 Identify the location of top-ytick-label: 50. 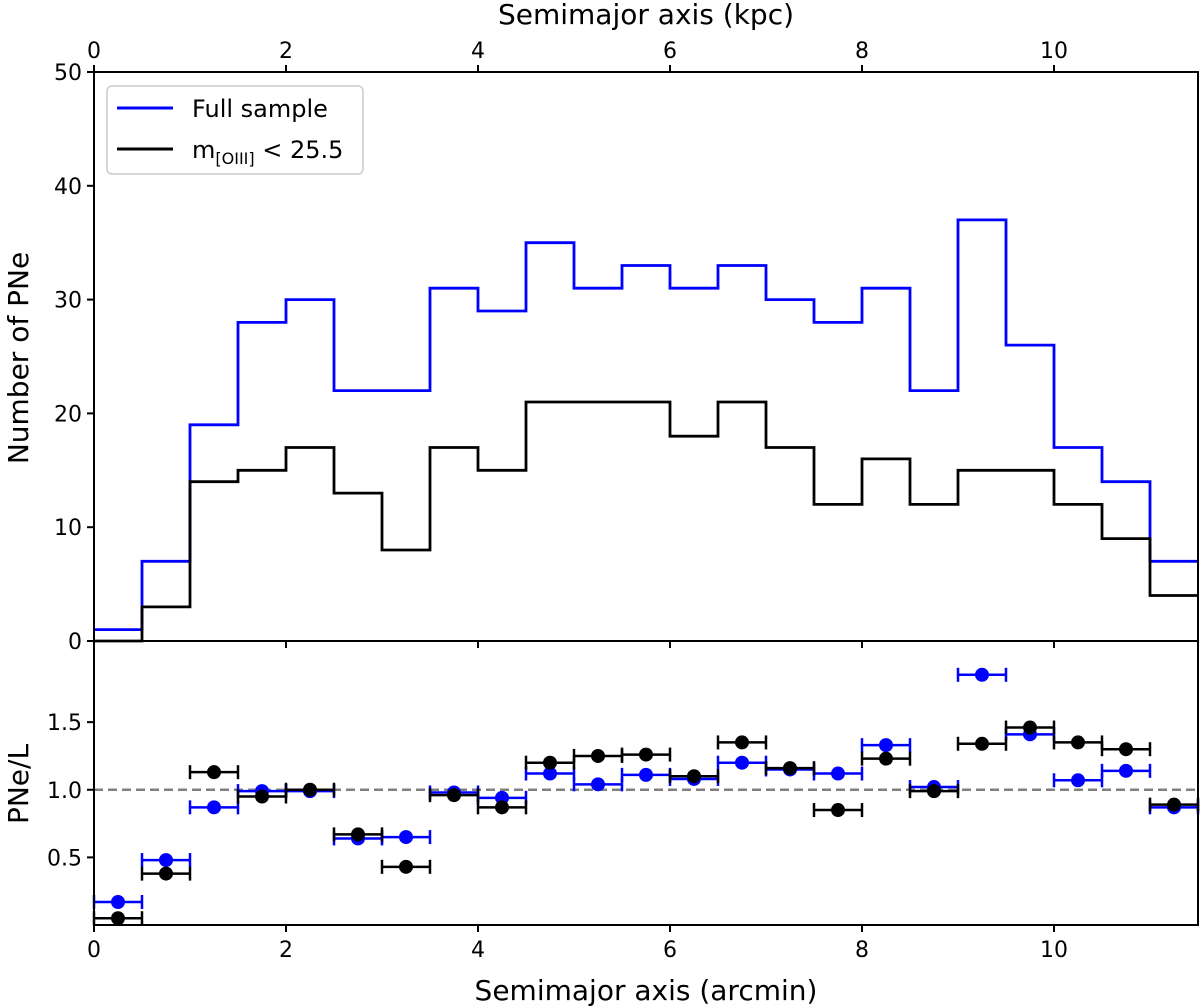
(68, 73).